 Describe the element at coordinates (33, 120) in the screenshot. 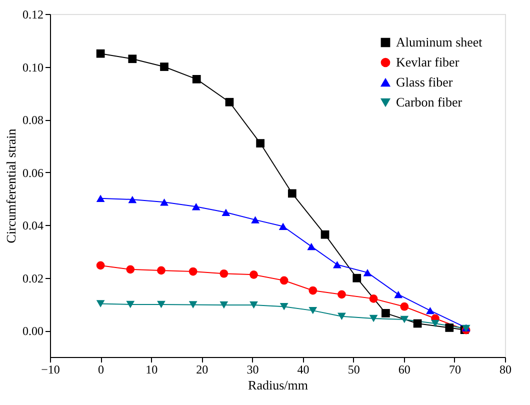

I see `y-tick-label: 0.08` at that location.